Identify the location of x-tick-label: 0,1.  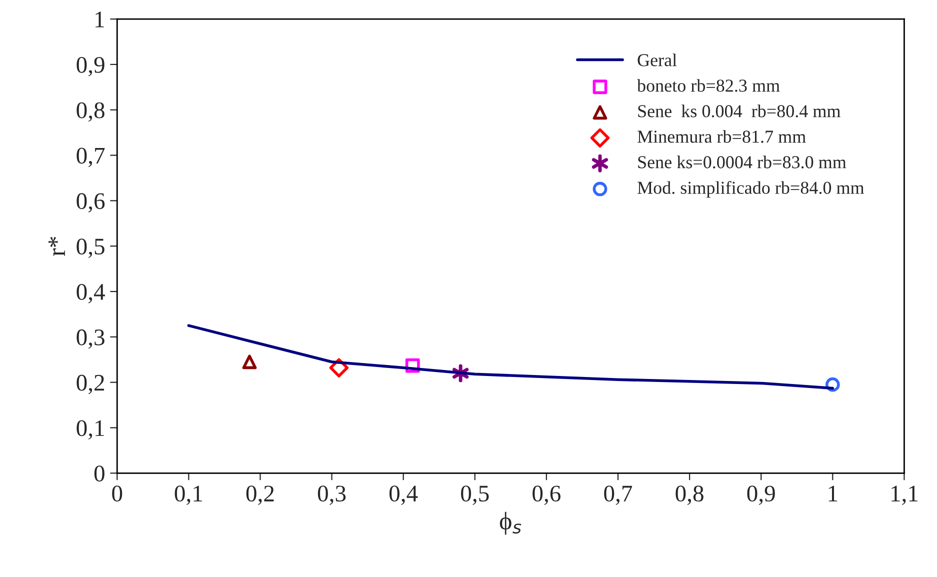
(188, 495).